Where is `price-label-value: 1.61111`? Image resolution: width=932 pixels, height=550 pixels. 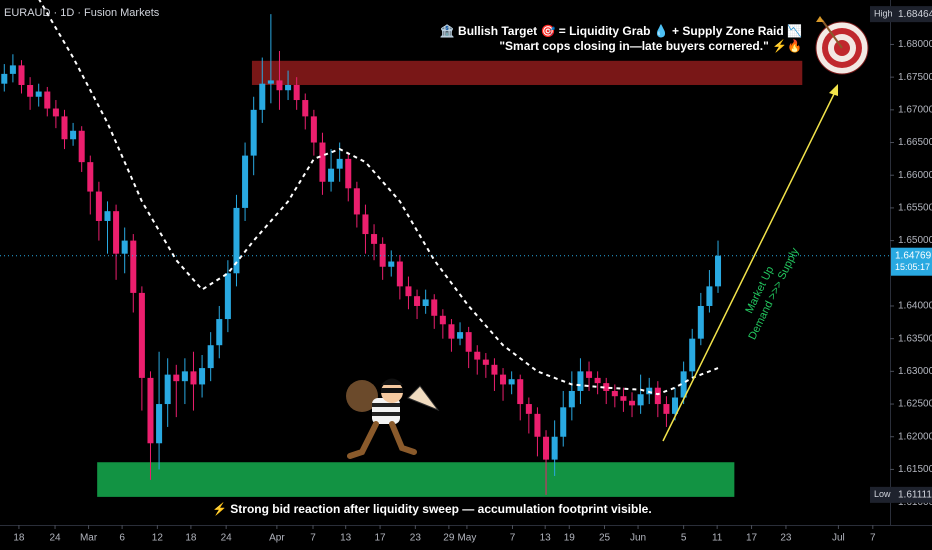 price-label-value: 1.61111 is located at coordinates (915, 495).